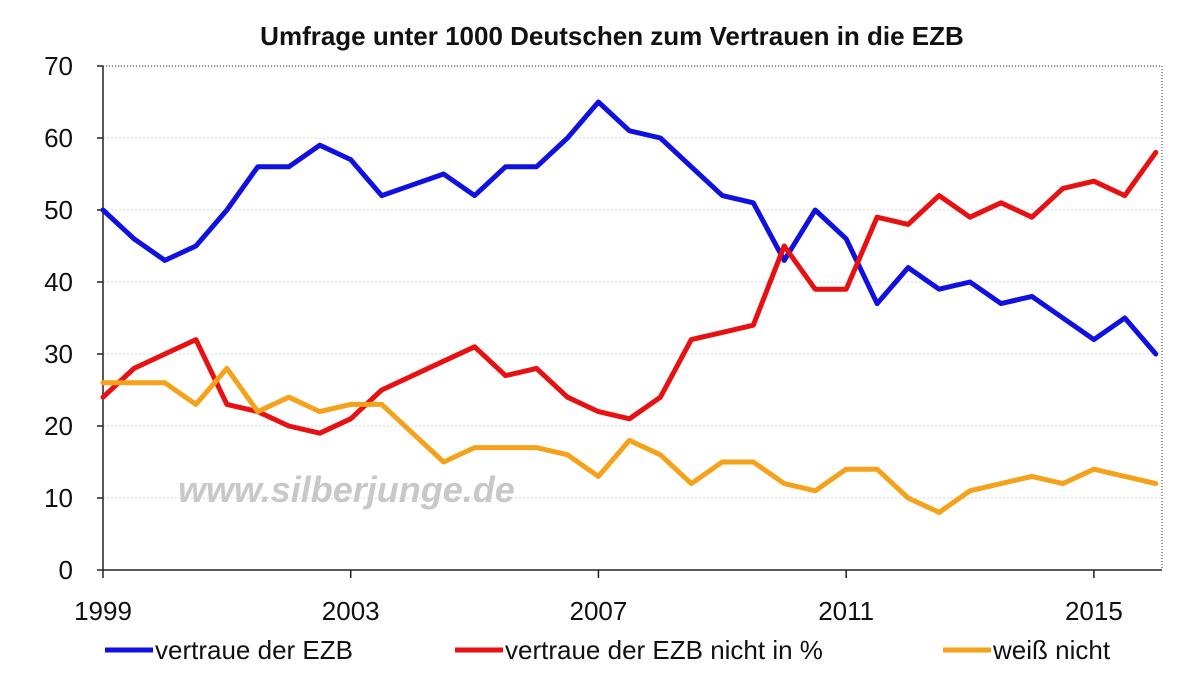 The height and width of the screenshot is (689, 1200). I want to click on x-tick-label: 2011, so click(846, 611).